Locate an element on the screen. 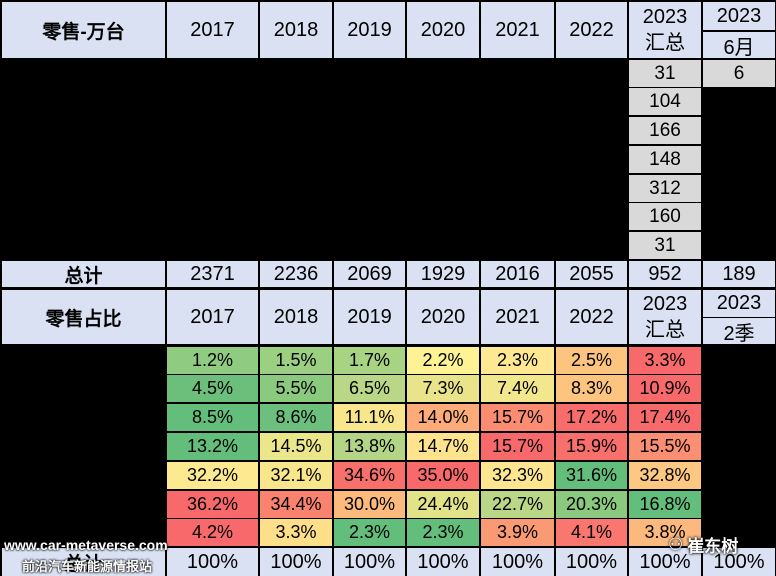 This screenshot has height=576, width=776. share-row-6-col-4: 24.4% is located at coordinates (443, 504).